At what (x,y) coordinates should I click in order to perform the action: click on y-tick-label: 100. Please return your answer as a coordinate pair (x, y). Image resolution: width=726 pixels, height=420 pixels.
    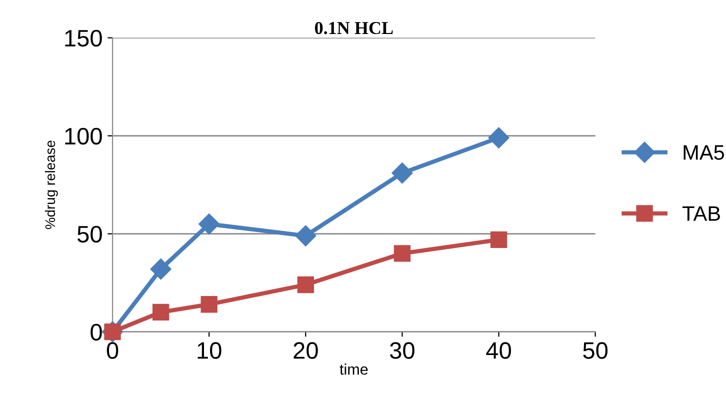
    Looking at the image, I should click on (83, 136).